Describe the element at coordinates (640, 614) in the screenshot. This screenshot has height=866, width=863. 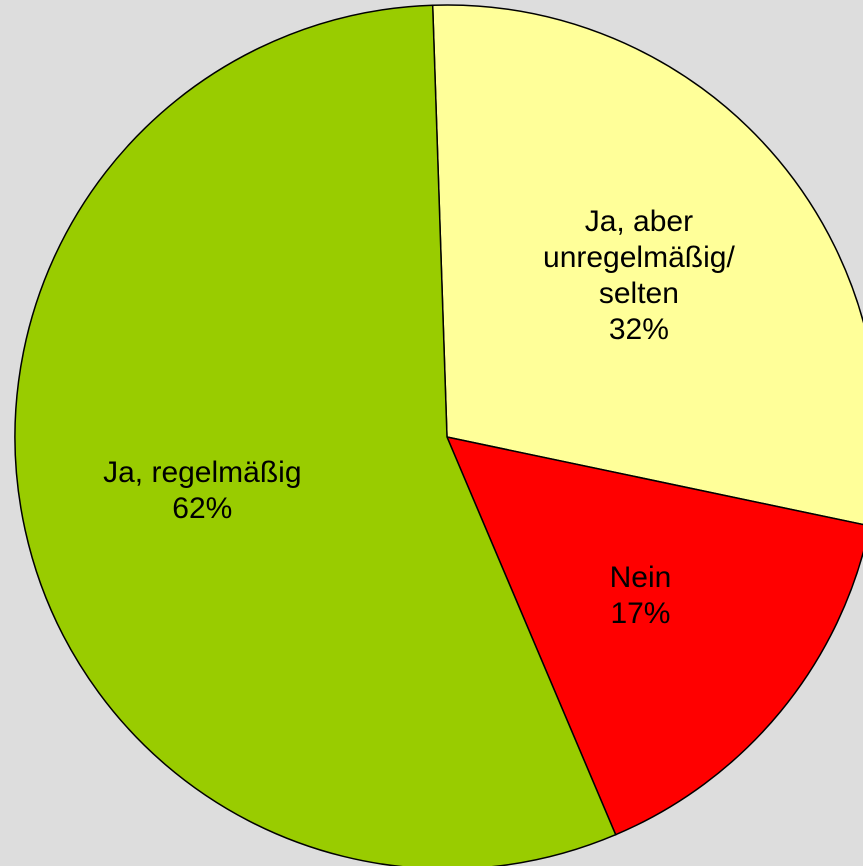
I see `value-label: 17%` at that location.